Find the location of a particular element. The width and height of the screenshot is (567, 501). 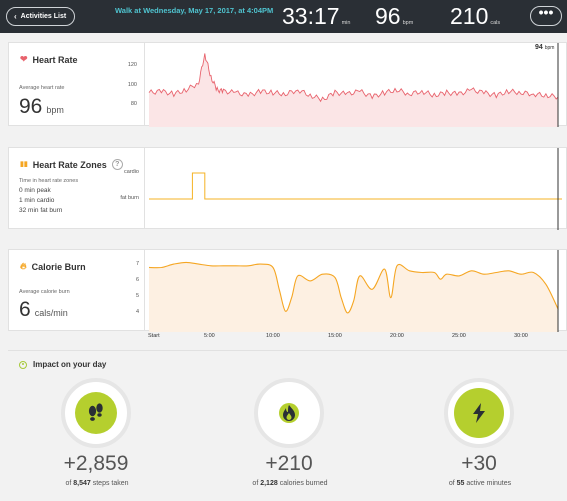

zones-list: 0 min peak 1 min cardio 32 min fat burn is located at coordinates (40, 201).